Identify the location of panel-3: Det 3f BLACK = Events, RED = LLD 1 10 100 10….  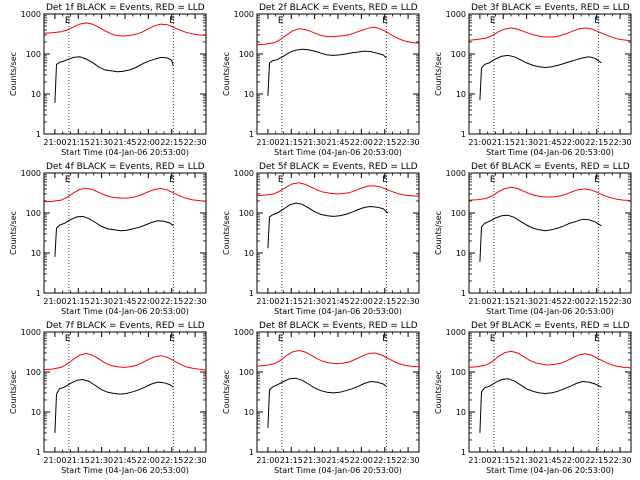
(533, 80).